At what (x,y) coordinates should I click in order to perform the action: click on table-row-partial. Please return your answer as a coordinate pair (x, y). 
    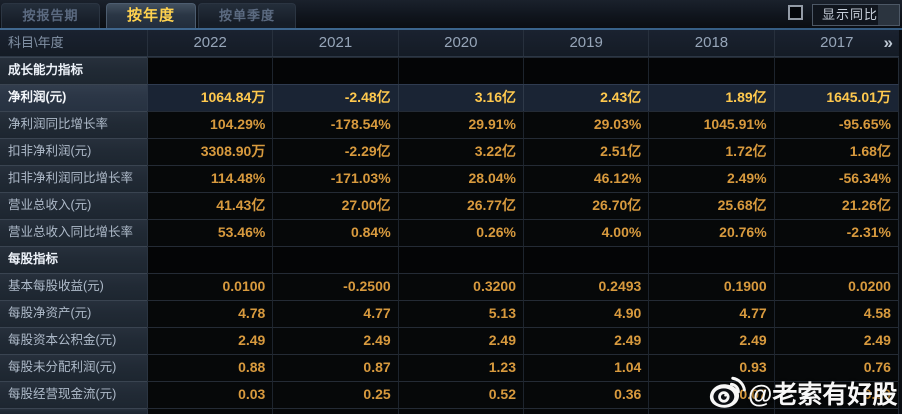
    Looking at the image, I should click on (449, 411).